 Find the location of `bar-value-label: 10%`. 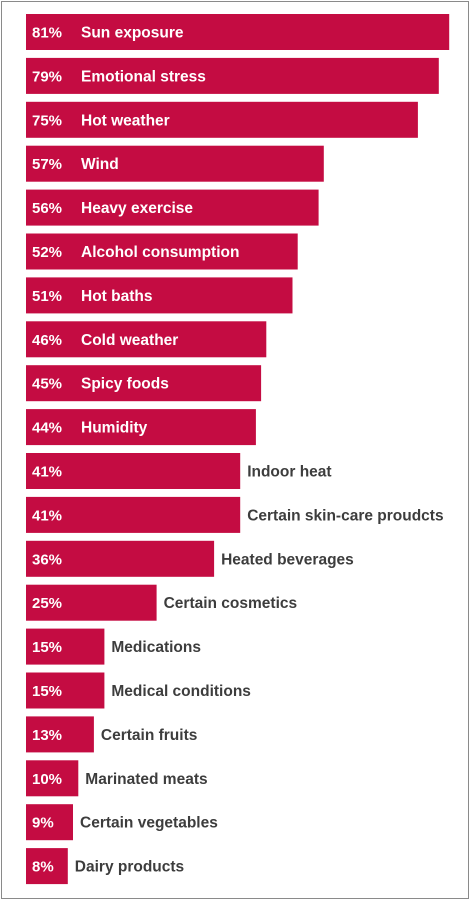

bar-value-label: 10% is located at coordinates (47, 779).